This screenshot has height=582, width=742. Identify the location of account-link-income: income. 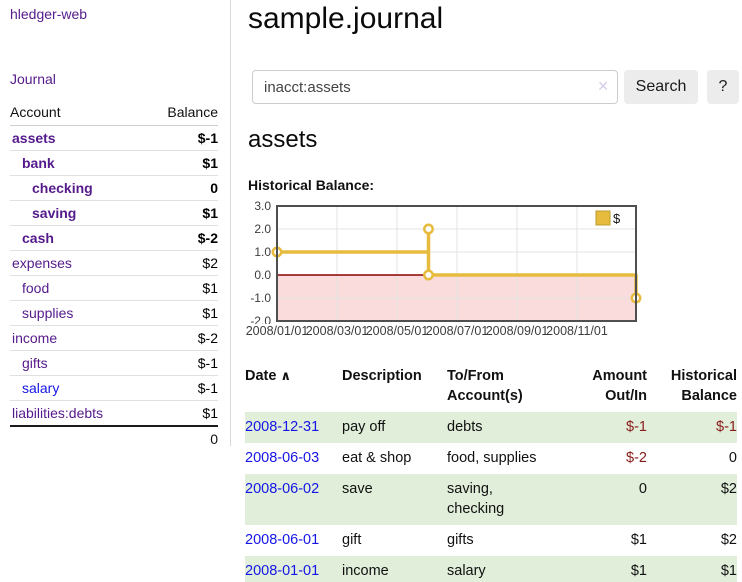
(35, 338).